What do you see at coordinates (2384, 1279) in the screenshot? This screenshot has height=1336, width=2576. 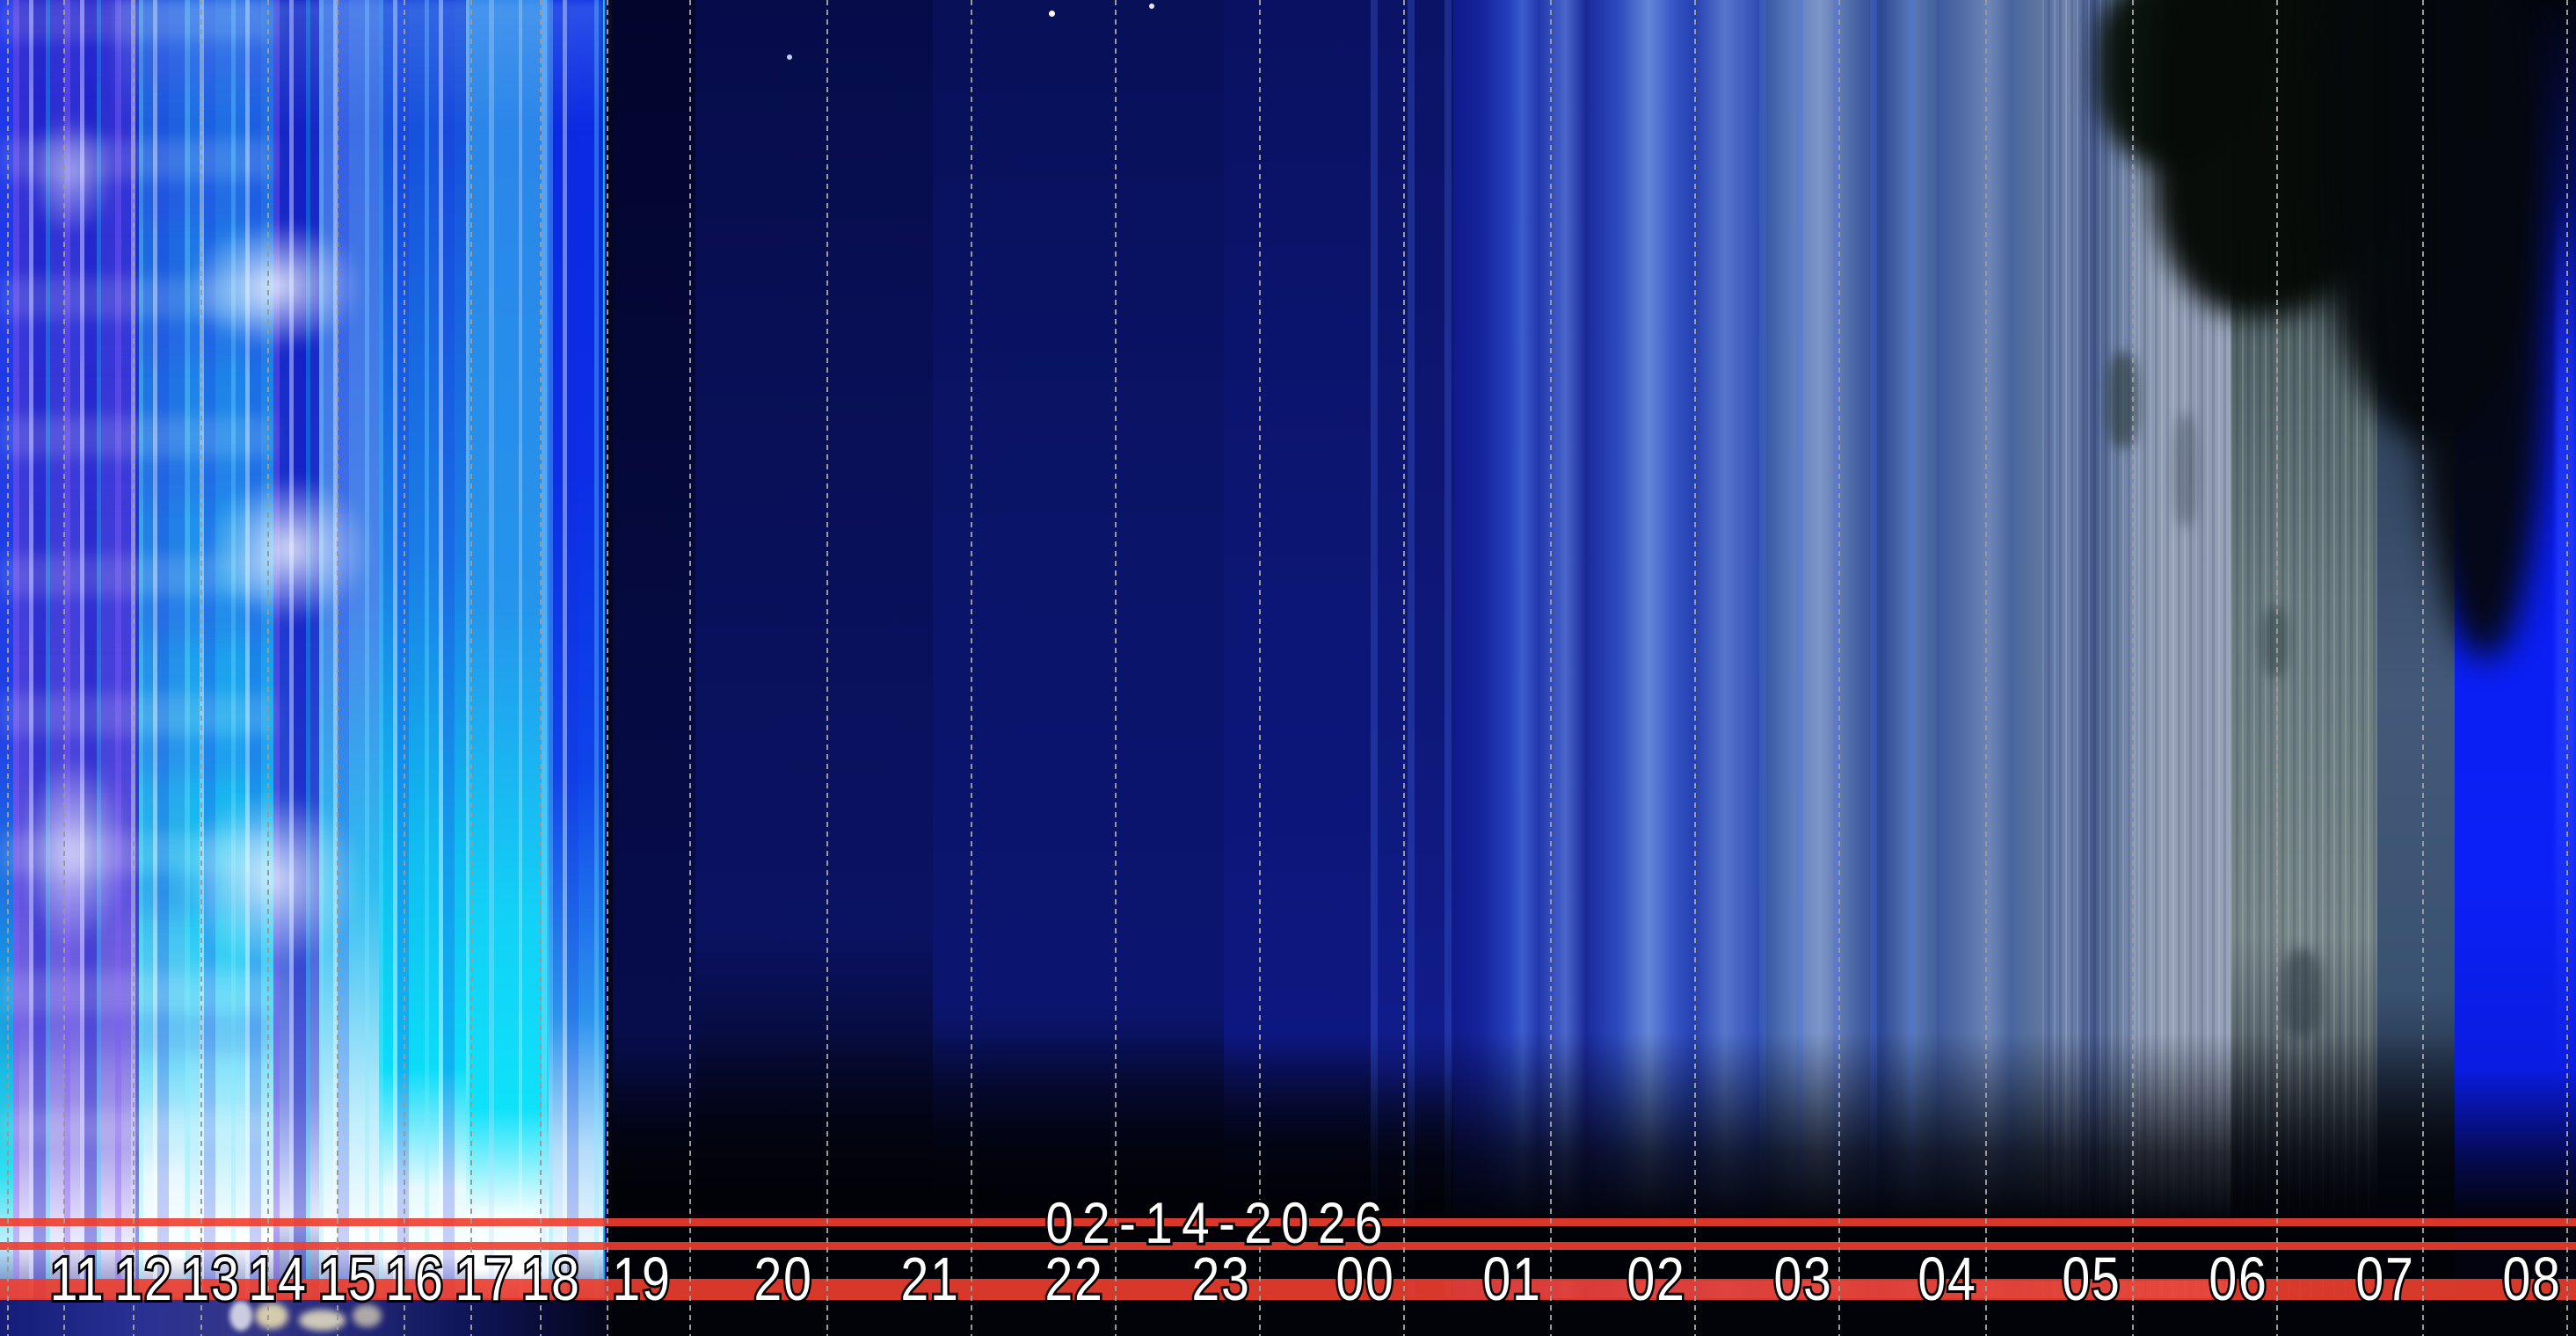 I see `hour-label: 07` at bounding box center [2384, 1279].